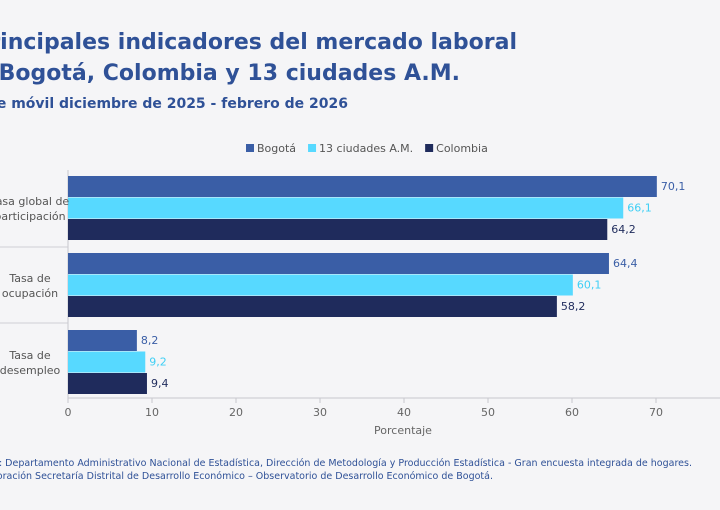 The height and width of the screenshot is (510, 720). I want to click on value-label: 70,1, so click(673, 186).